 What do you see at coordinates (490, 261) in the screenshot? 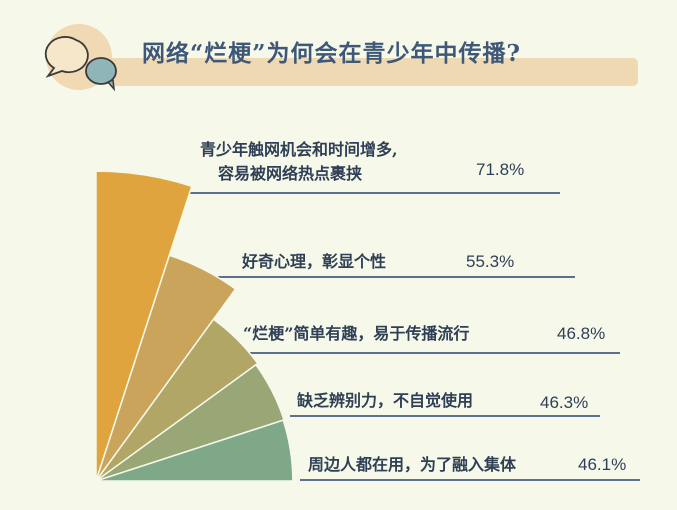
I see `value-label-2: 55.3%` at bounding box center [490, 261].